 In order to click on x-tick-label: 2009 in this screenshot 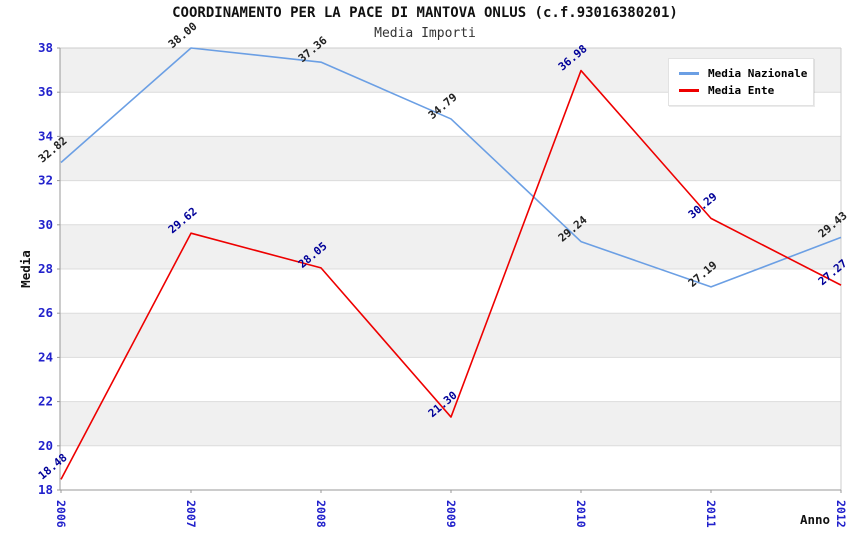, I will do `click(451, 514)`.